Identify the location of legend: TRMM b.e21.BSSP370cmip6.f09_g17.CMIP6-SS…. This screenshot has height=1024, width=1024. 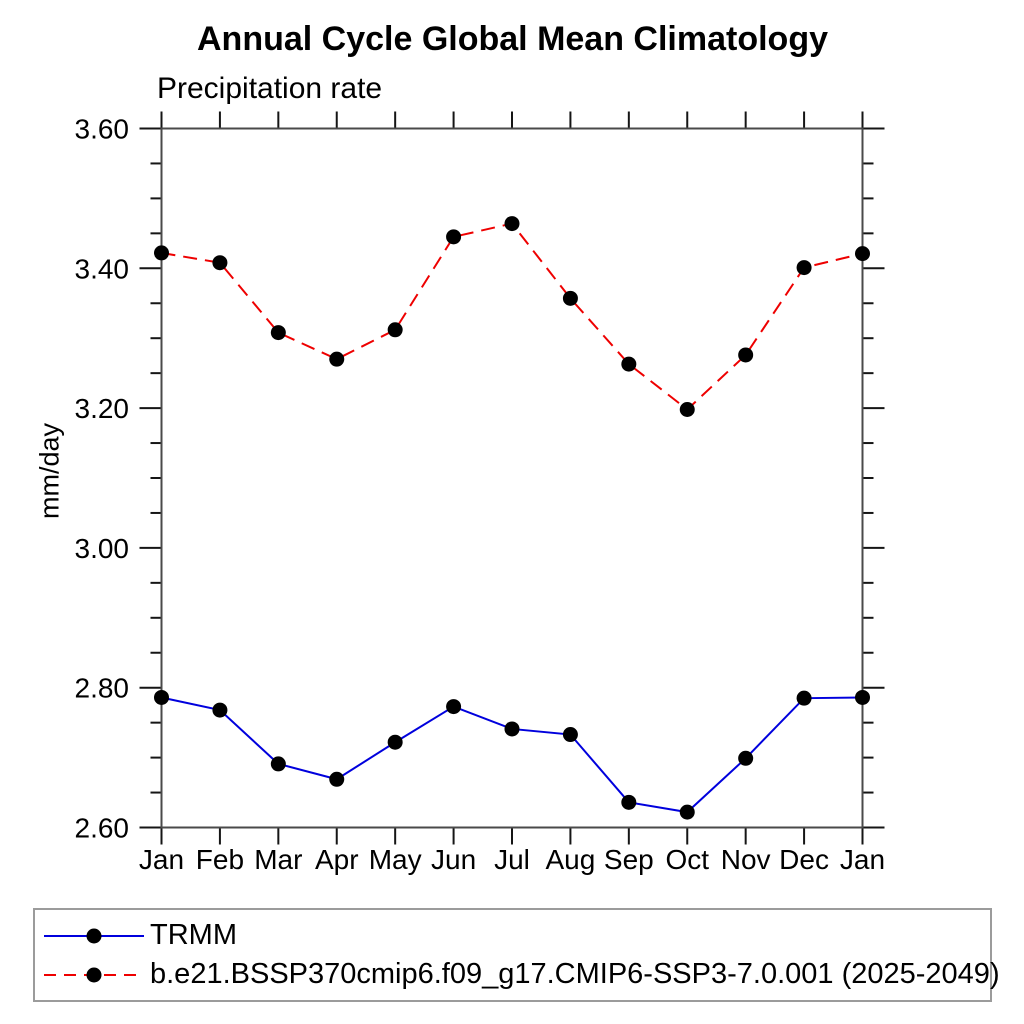
(516, 955).